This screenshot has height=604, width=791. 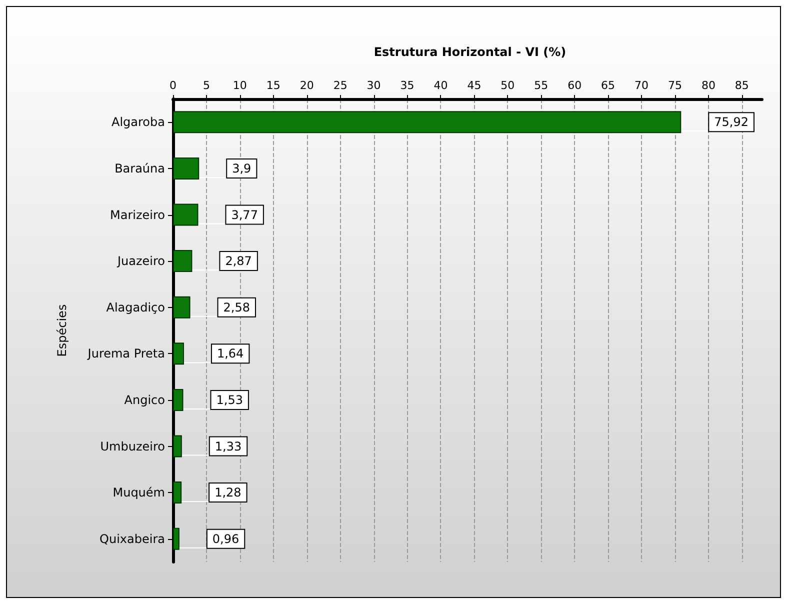 What do you see at coordinates (575, 85) in the screenshot?
I see `x-tick-label: 60` at bounding box center [575, 85].